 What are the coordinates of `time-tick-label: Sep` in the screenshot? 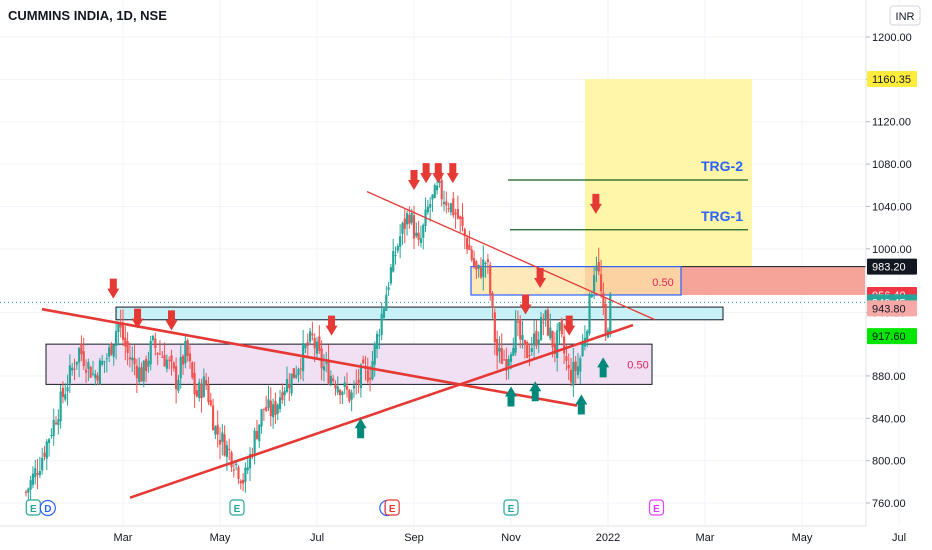 It's located at (414, 538).